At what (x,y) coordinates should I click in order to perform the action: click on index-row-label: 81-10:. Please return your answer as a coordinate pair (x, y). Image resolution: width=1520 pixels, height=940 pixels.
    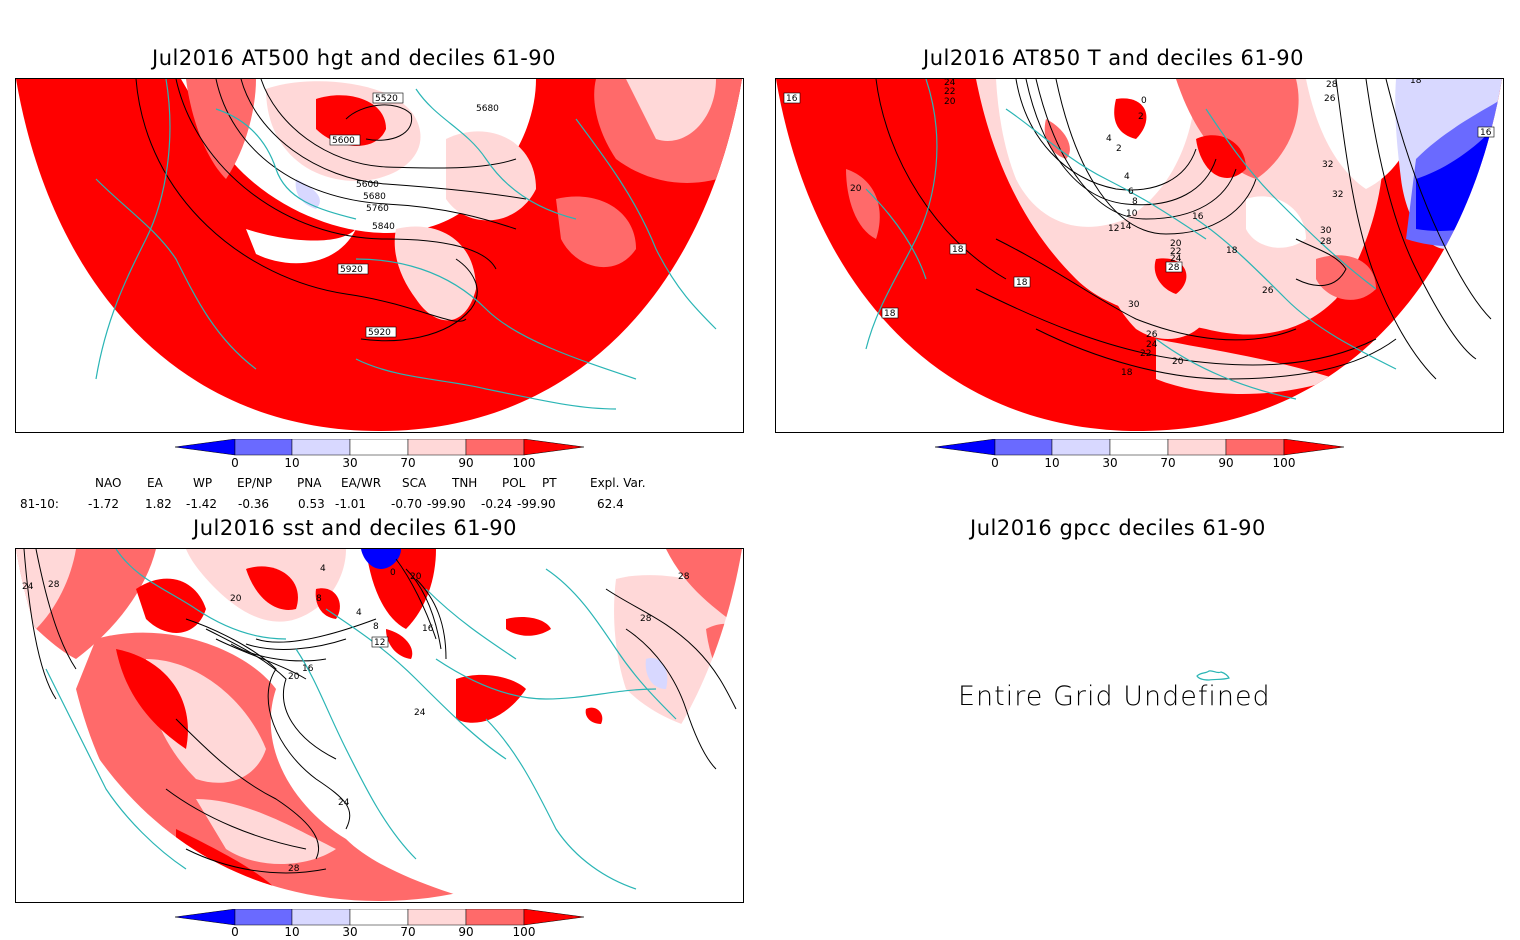
    Looking at the image, I should click on (39, 504).